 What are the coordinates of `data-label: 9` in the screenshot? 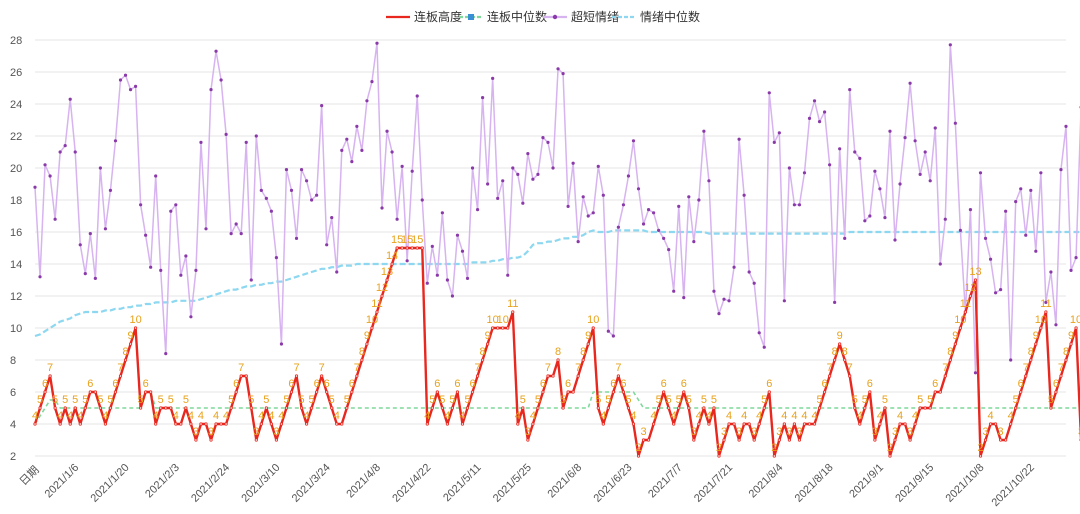 It's located at (1036, 336).